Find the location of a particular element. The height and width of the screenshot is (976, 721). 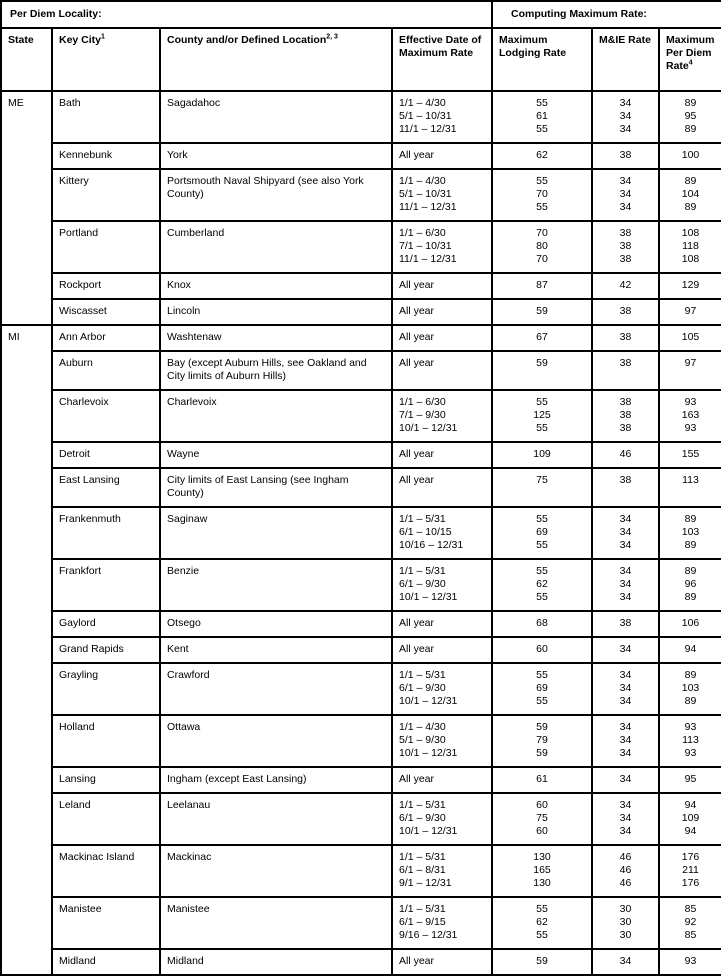

column-header-state: State is located at coordinates (26, 59).